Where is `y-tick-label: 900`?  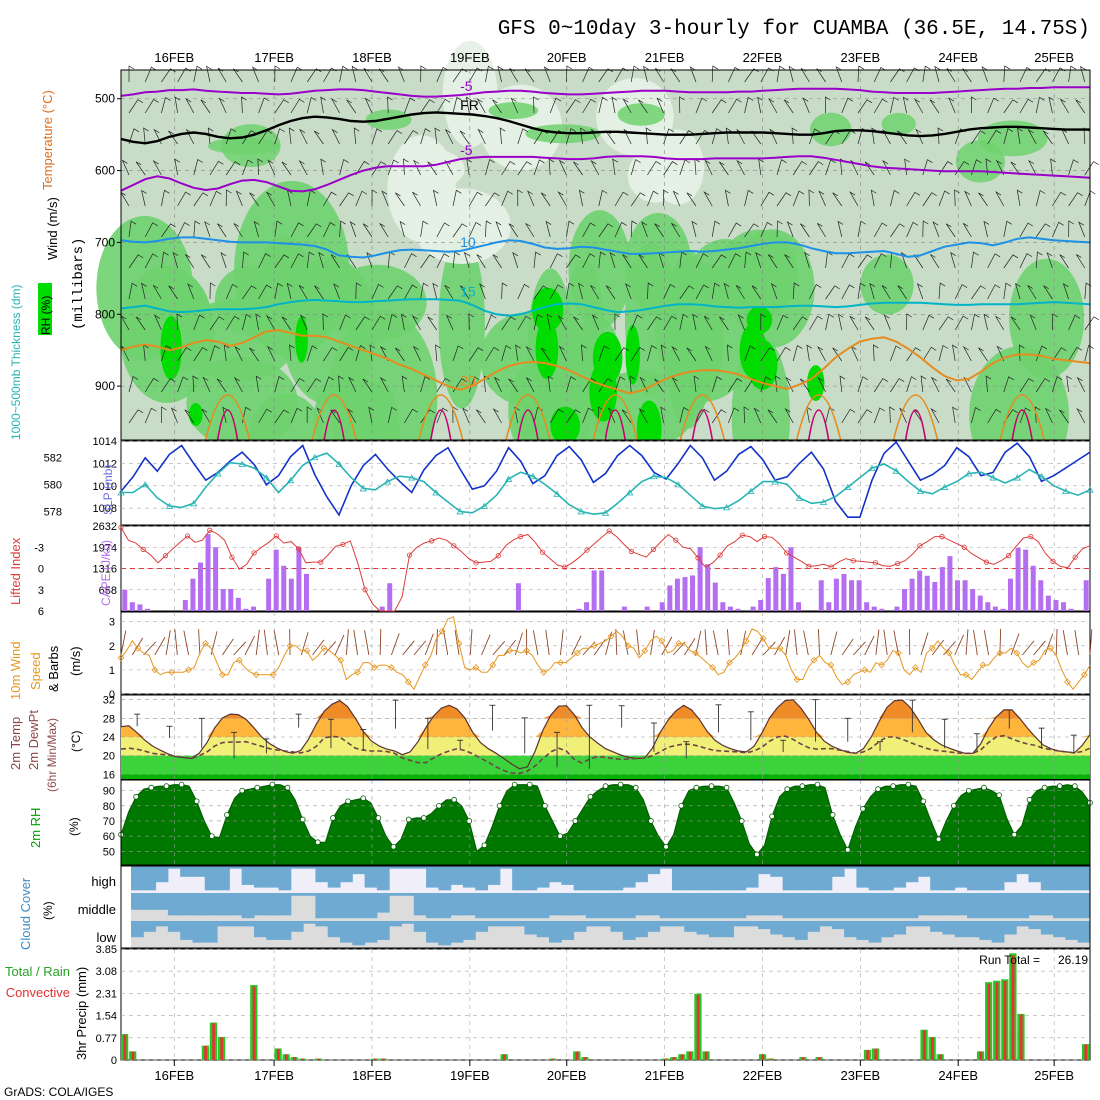 y-tick-label: 900 is located at coordinates (105, 386).